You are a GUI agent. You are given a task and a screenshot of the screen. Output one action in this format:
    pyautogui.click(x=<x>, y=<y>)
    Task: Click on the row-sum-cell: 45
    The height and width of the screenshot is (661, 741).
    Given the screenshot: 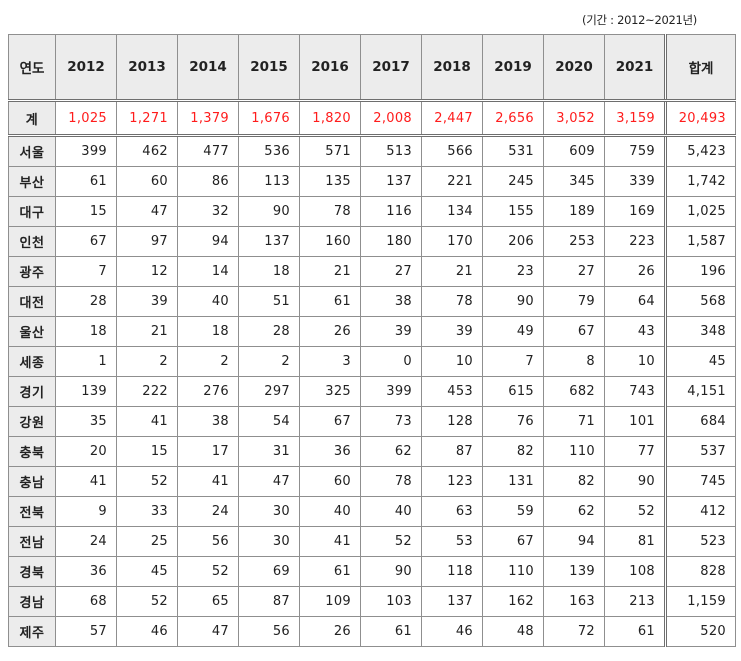 What is the action you would take?
    pyautogui.click(x=700, y=361)
    